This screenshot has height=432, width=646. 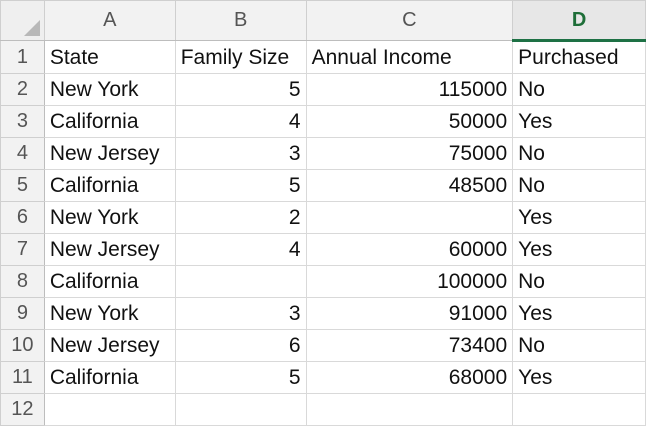 I want to click on table-row: 8 California 100000 No, so click(x=323, y=281).